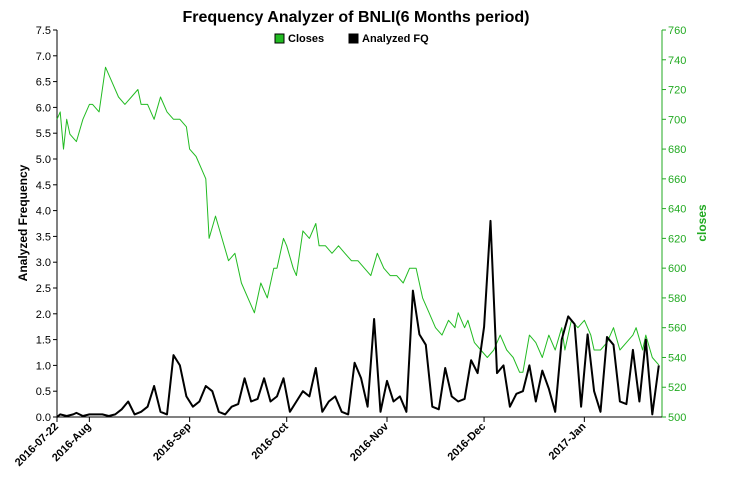  I want to click on right-tick-label: 540, so click(677, 358).